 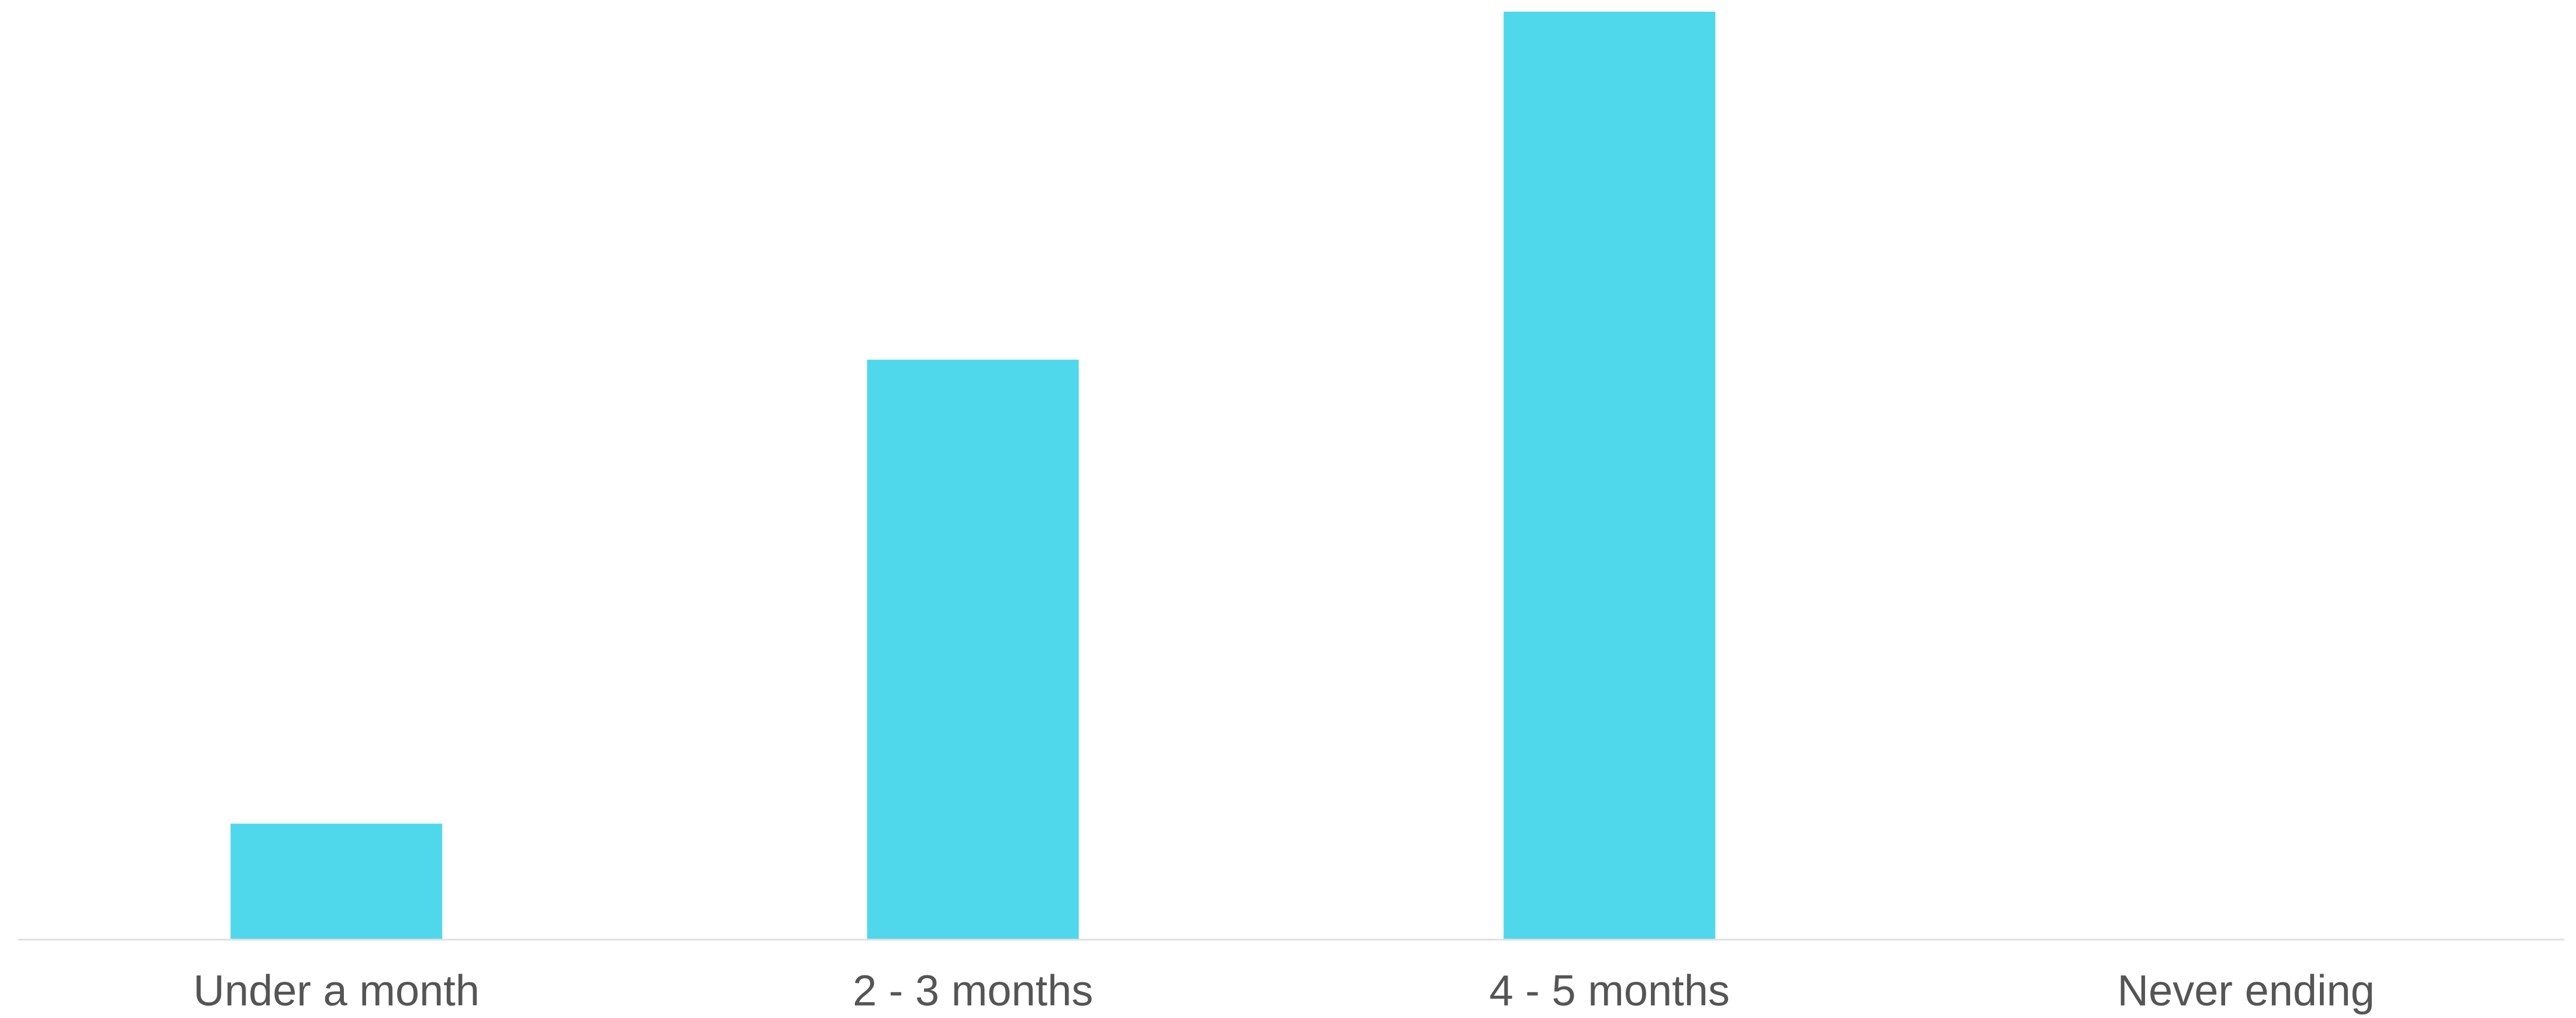 I want to click on x-tick-label: Never ending, so click(x=2246, y=991).